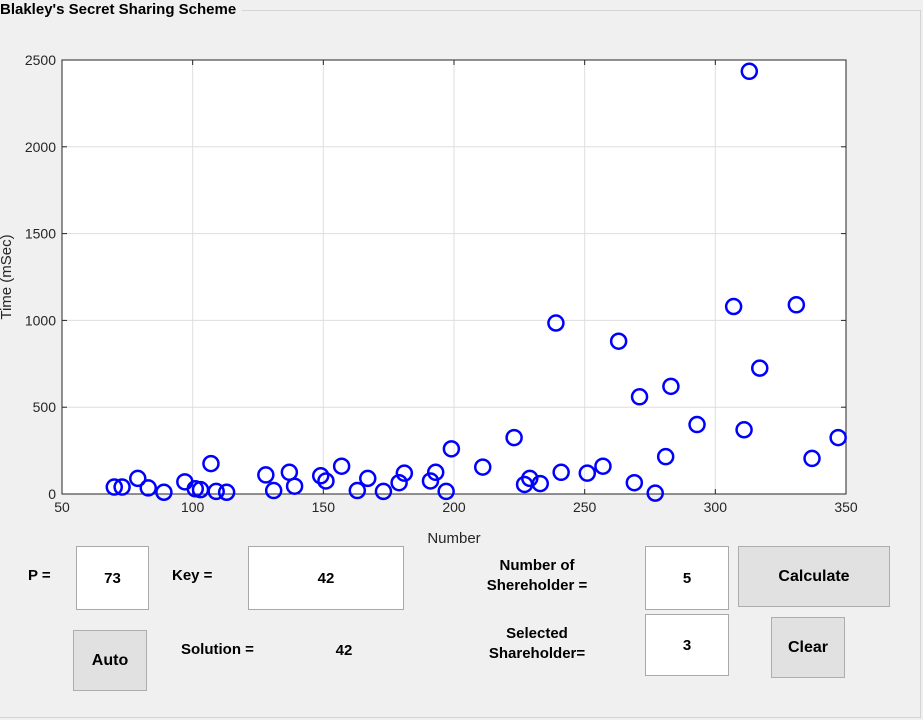 Image resolution: width=923 pixels, height=720 pixels. Describe the element at coordinates (7, 276) in the screenshot. I see `y-axis-label: Time (mSec)` at that location.